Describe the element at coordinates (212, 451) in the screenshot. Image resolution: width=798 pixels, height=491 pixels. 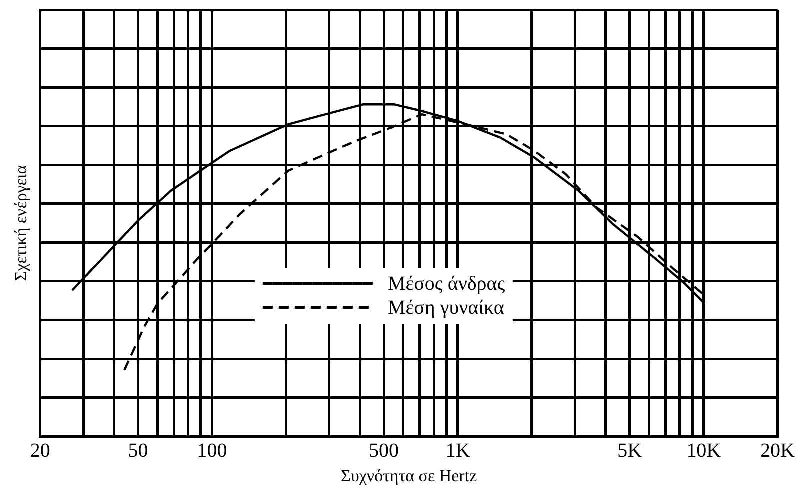
I see `x-tick-label: 100` at that location.